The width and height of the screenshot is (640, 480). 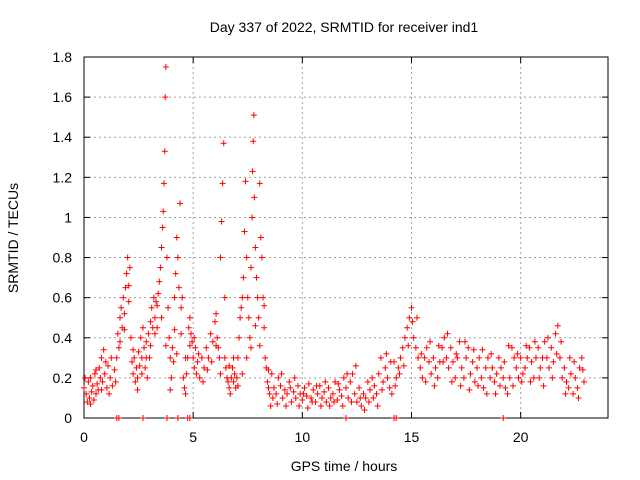 I want to click on y-tick-label: 1.6, so click(x=63, y=97).